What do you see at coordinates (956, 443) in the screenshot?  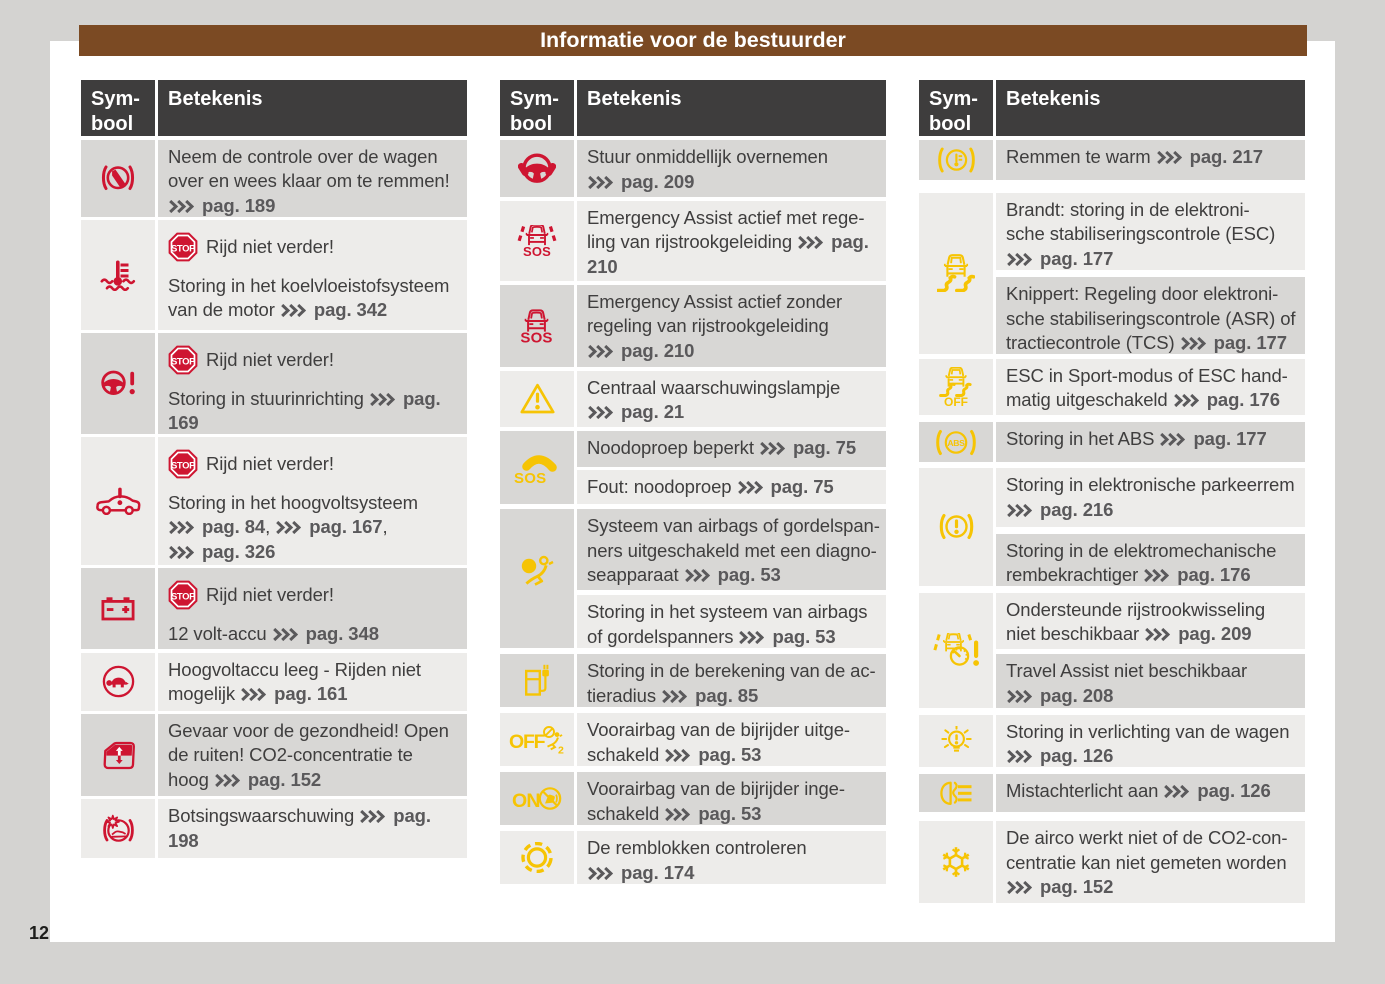 I see `svg-text: ABS` at bounding box center [956, 443].